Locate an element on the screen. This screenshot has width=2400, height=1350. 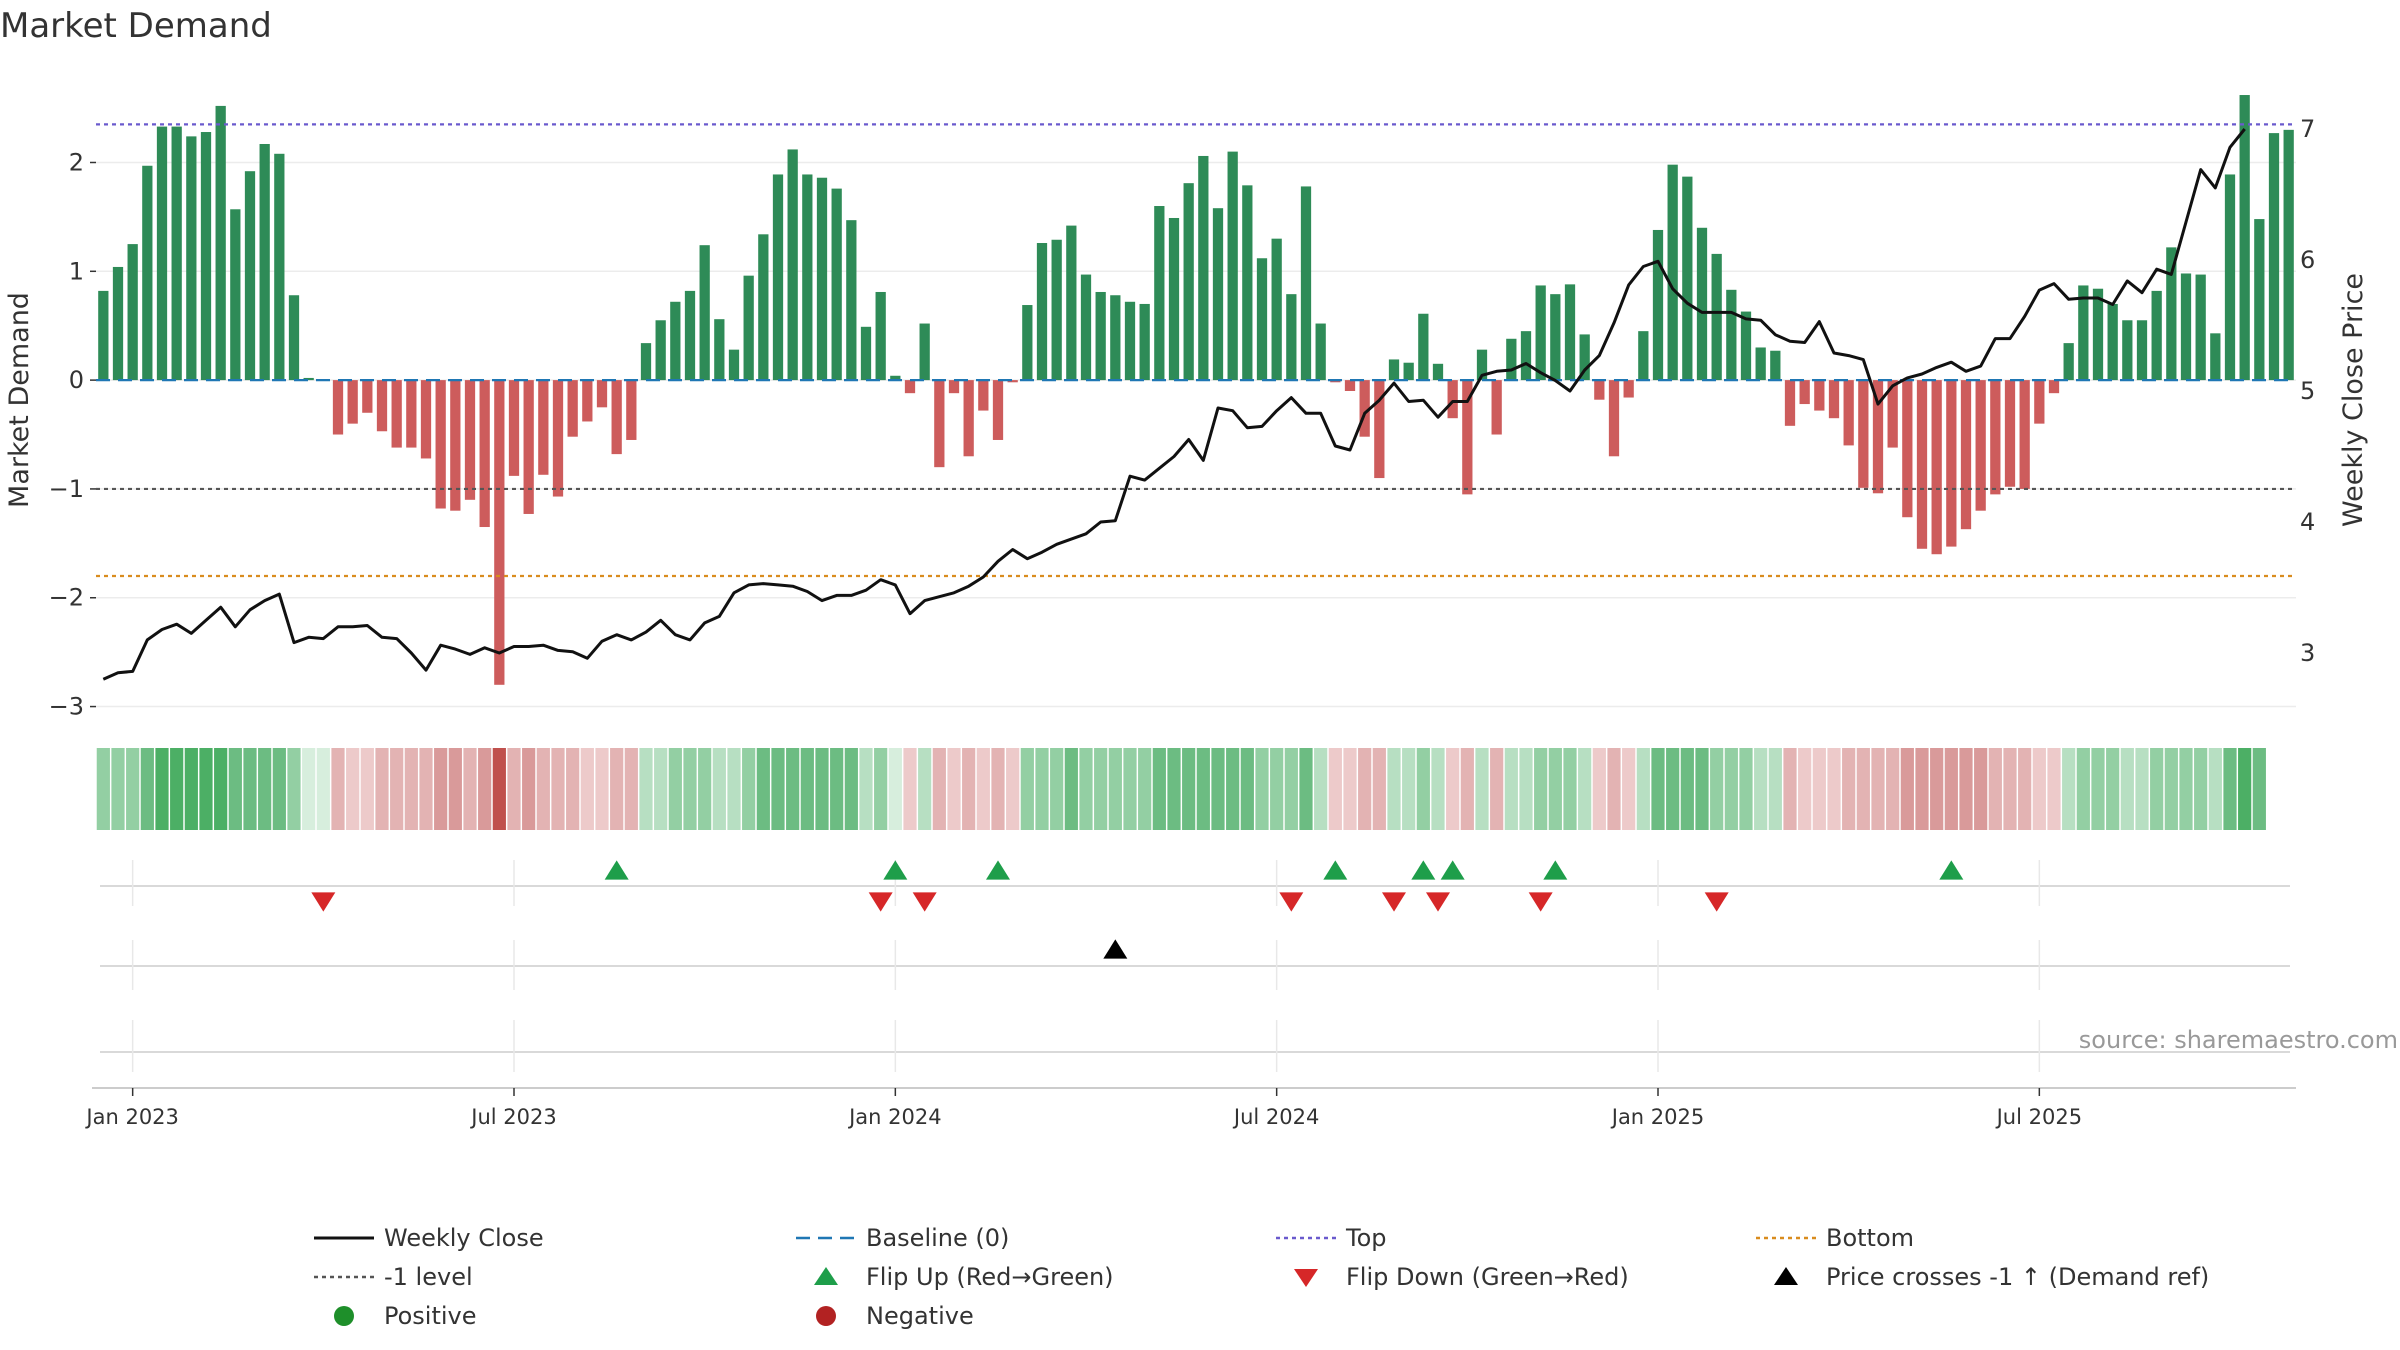
left-axis-ticks: 2 1 0 −1 −2 −3 is located at coordinates (72, 434).